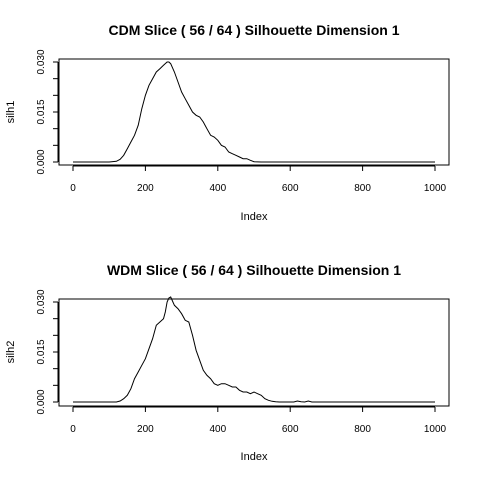 The width and height of the screenshot is (480, 480). I want to click on x-axis-label-cdm: Index, so click(254, 217).